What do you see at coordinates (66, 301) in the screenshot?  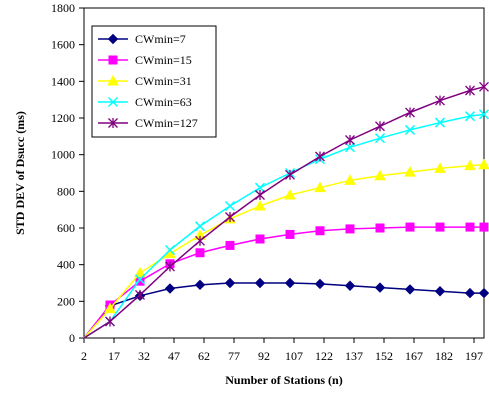 I see `y-tick-label: 200` at bounding box center [66, 301].